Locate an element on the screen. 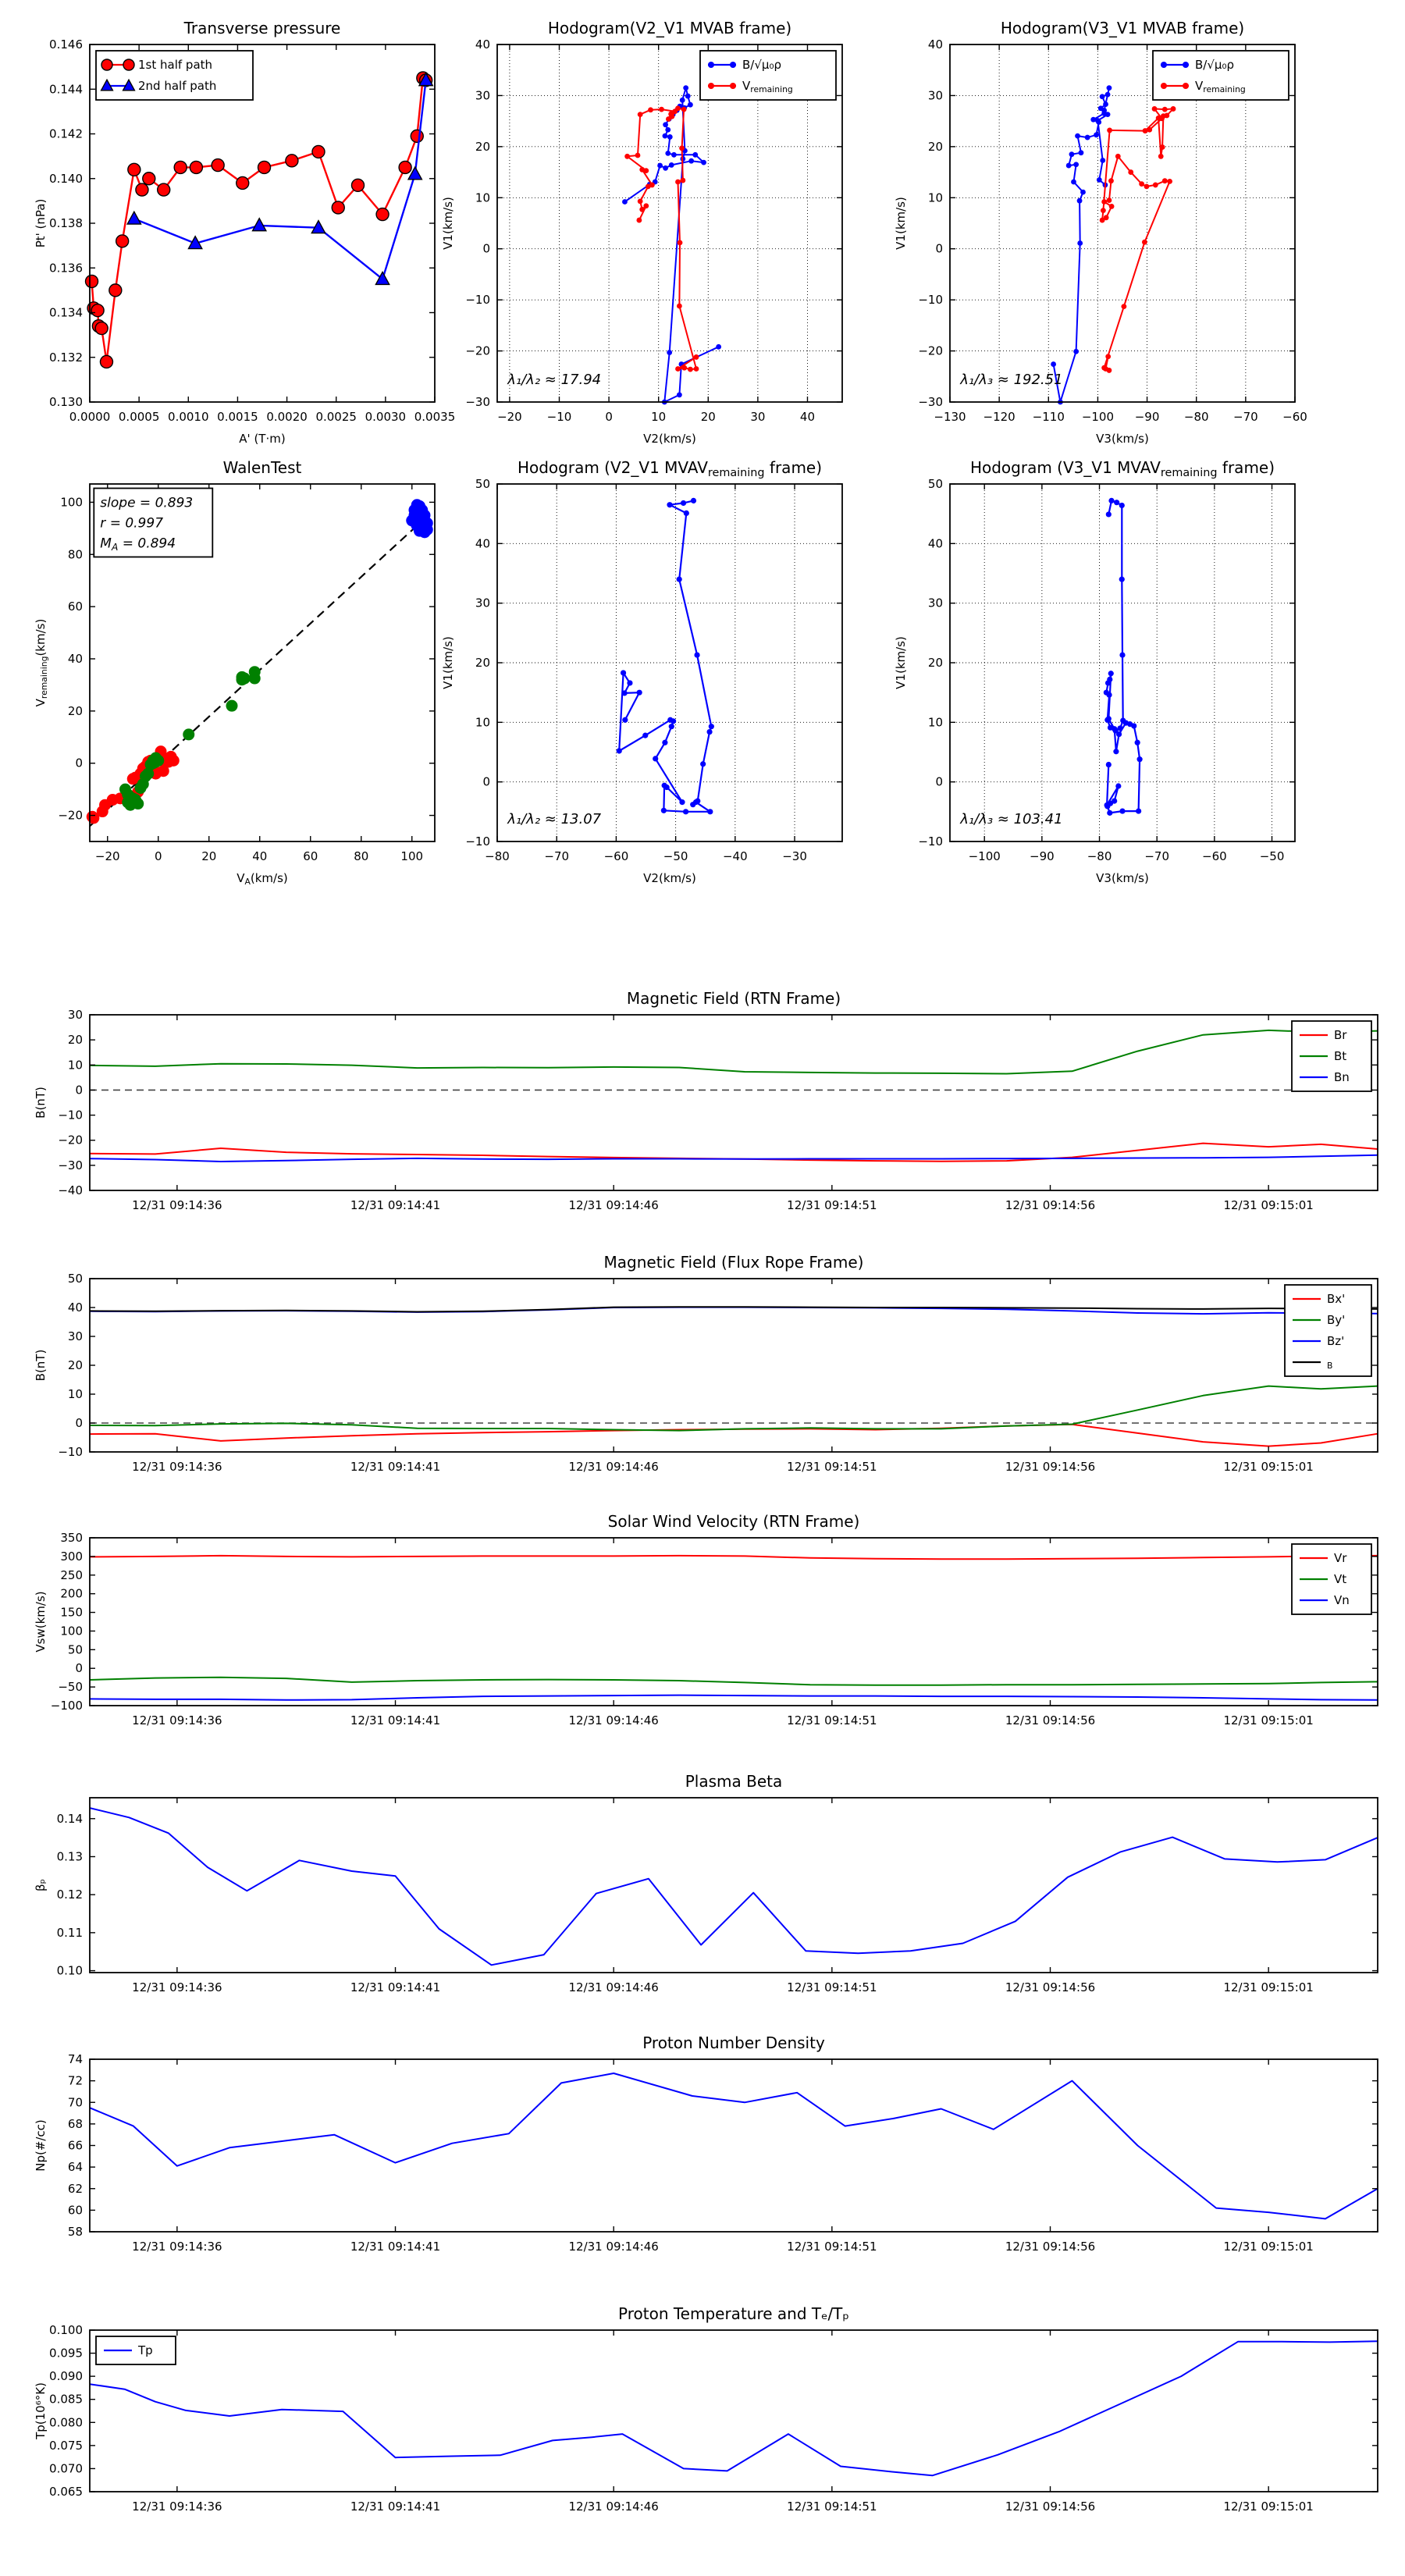 This screenshot has height=2576, width=1405. chart-title: Proton Temperature and Tₑ/Tₚ is located at coordinates (733, 2313).